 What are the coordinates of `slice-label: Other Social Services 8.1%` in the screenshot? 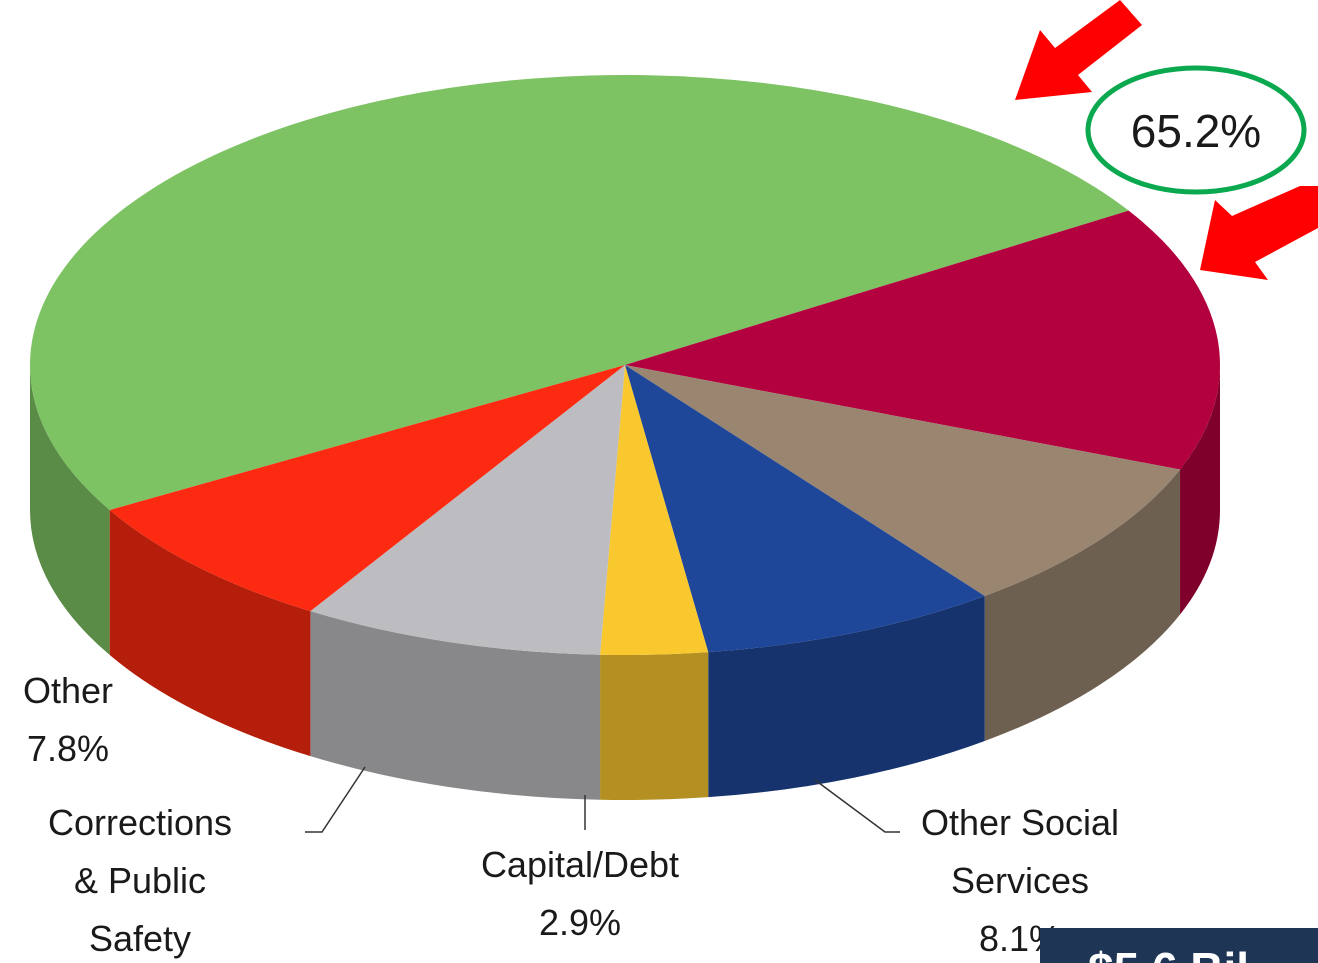 It's located at (1020, 878).